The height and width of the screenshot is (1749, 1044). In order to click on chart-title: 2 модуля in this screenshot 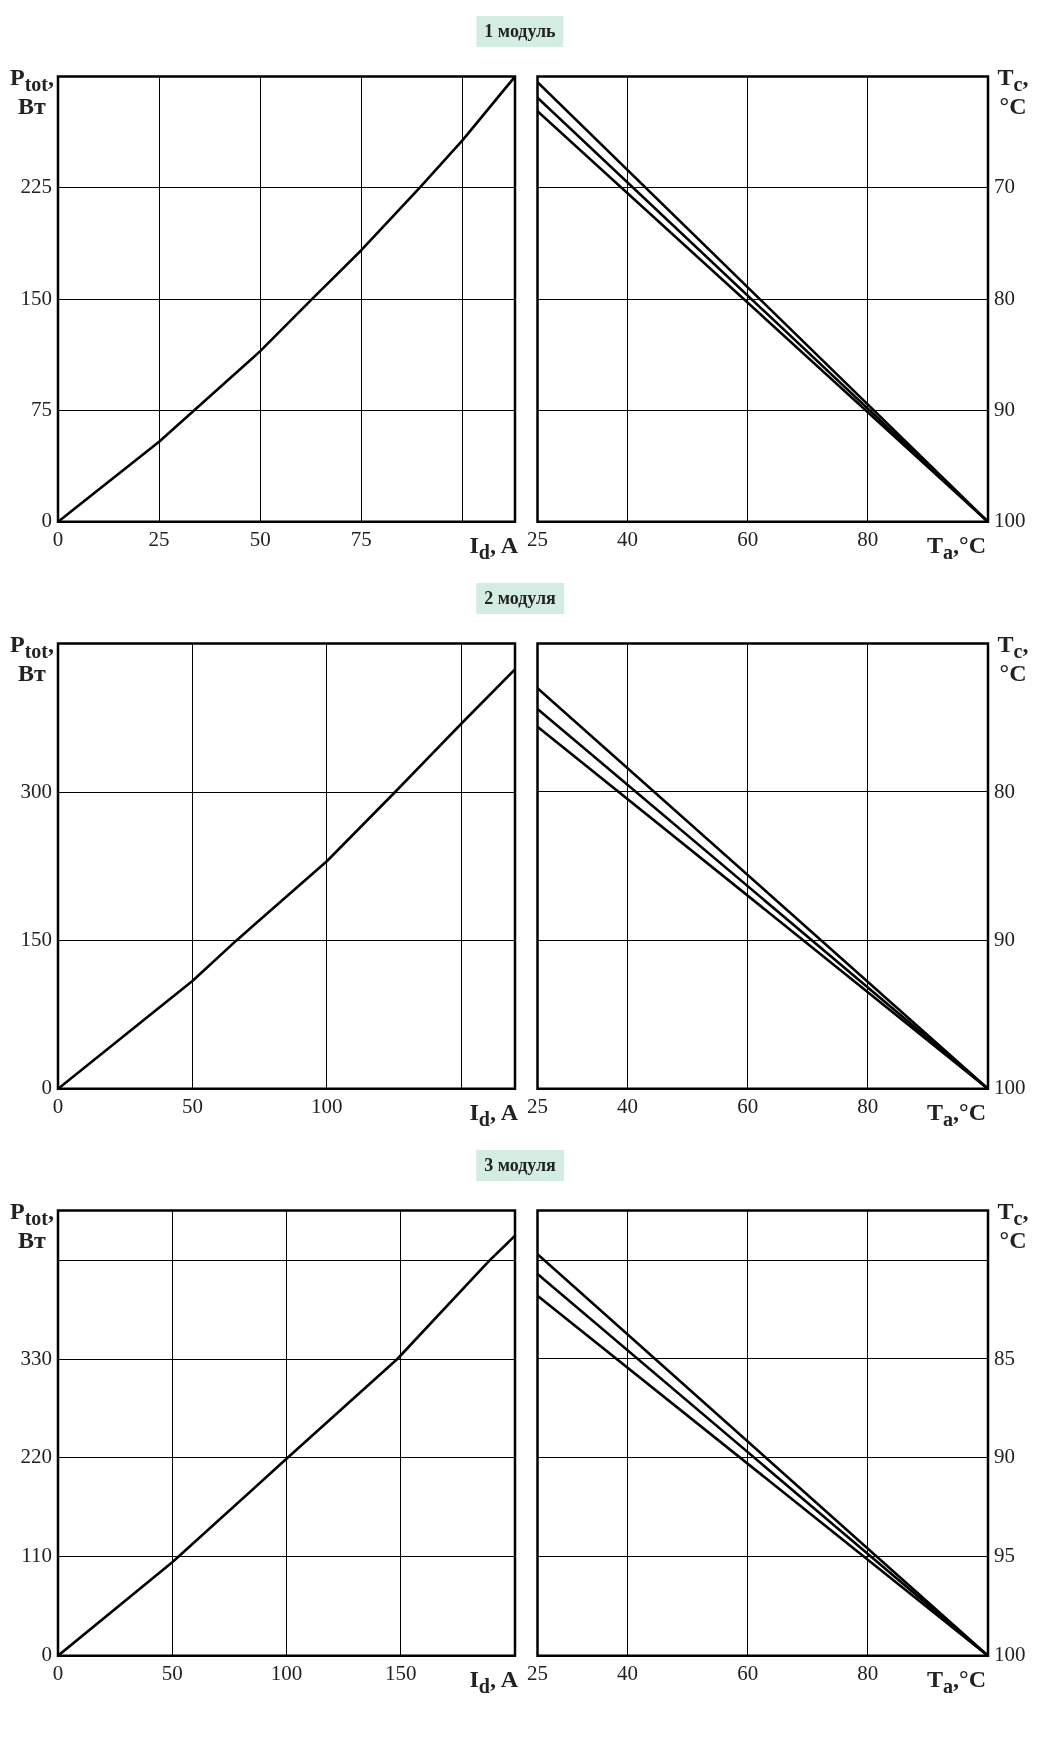, I will do `click(520, 598)`.